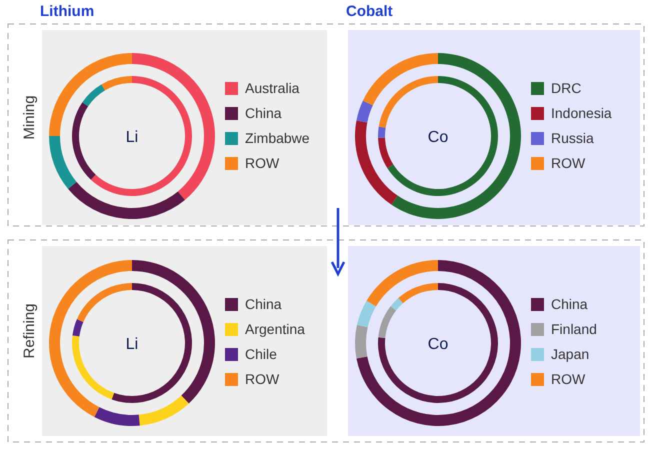  What do you see at coordinates (574, 329) in the screenshot?
I see `legend-label: Finland` at bounding box center [574, 329].